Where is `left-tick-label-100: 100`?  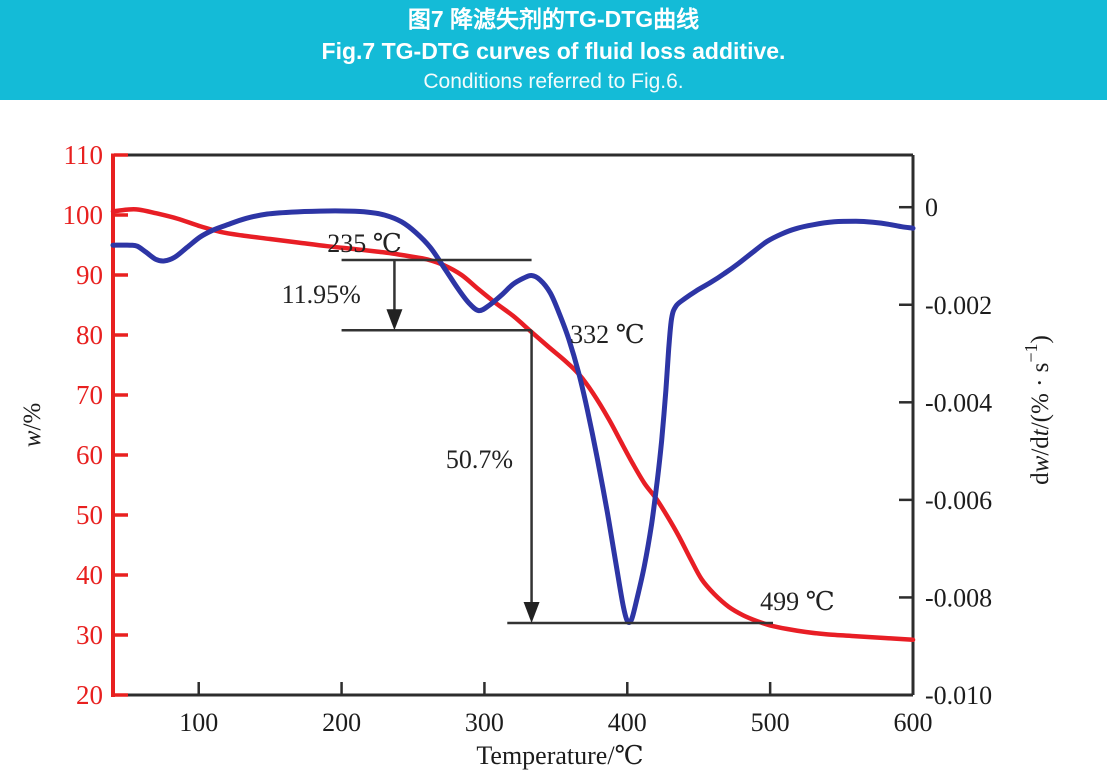 left-tick-label-100: 100 is located at coordinates (83, 215).